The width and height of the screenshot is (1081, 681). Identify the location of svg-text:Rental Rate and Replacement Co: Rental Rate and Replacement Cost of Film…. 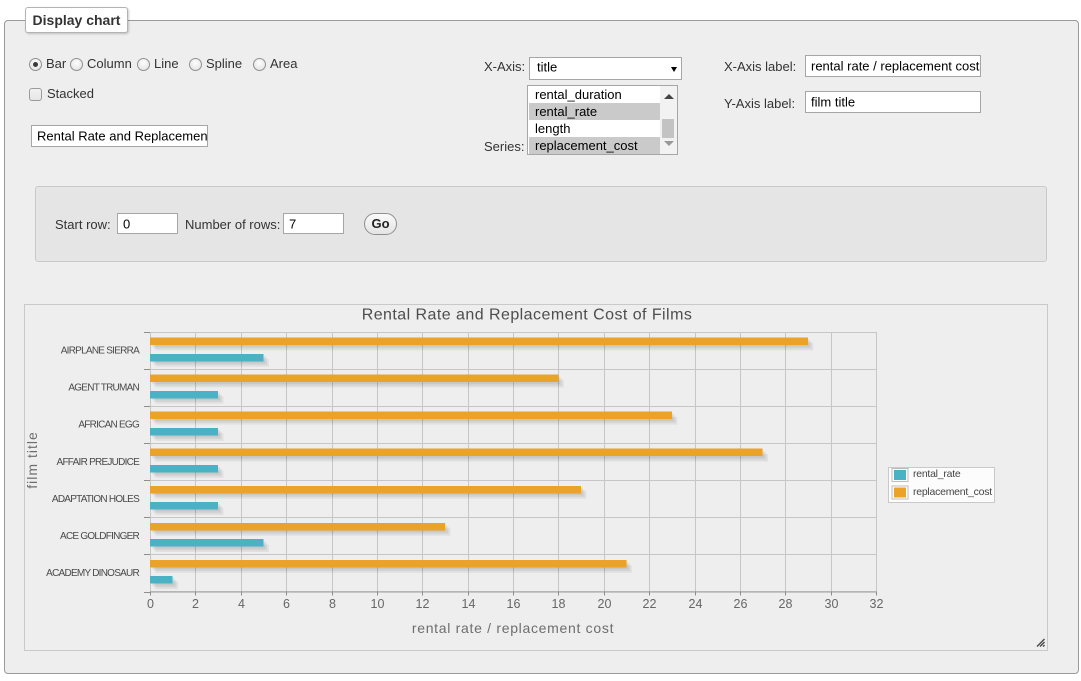
(527, 315).